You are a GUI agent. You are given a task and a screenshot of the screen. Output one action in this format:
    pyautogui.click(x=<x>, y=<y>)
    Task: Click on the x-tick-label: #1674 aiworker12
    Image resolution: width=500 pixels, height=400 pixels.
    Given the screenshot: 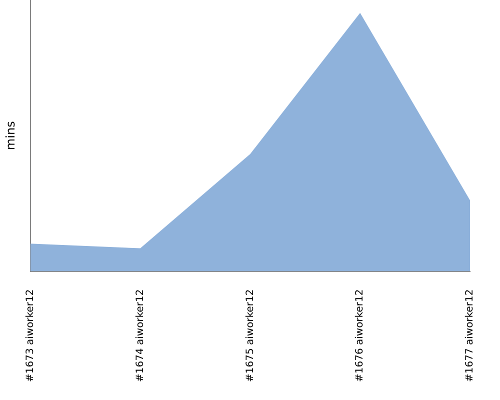 What is the action you would take?
    pyautogui.click(x=140, y=335)
    